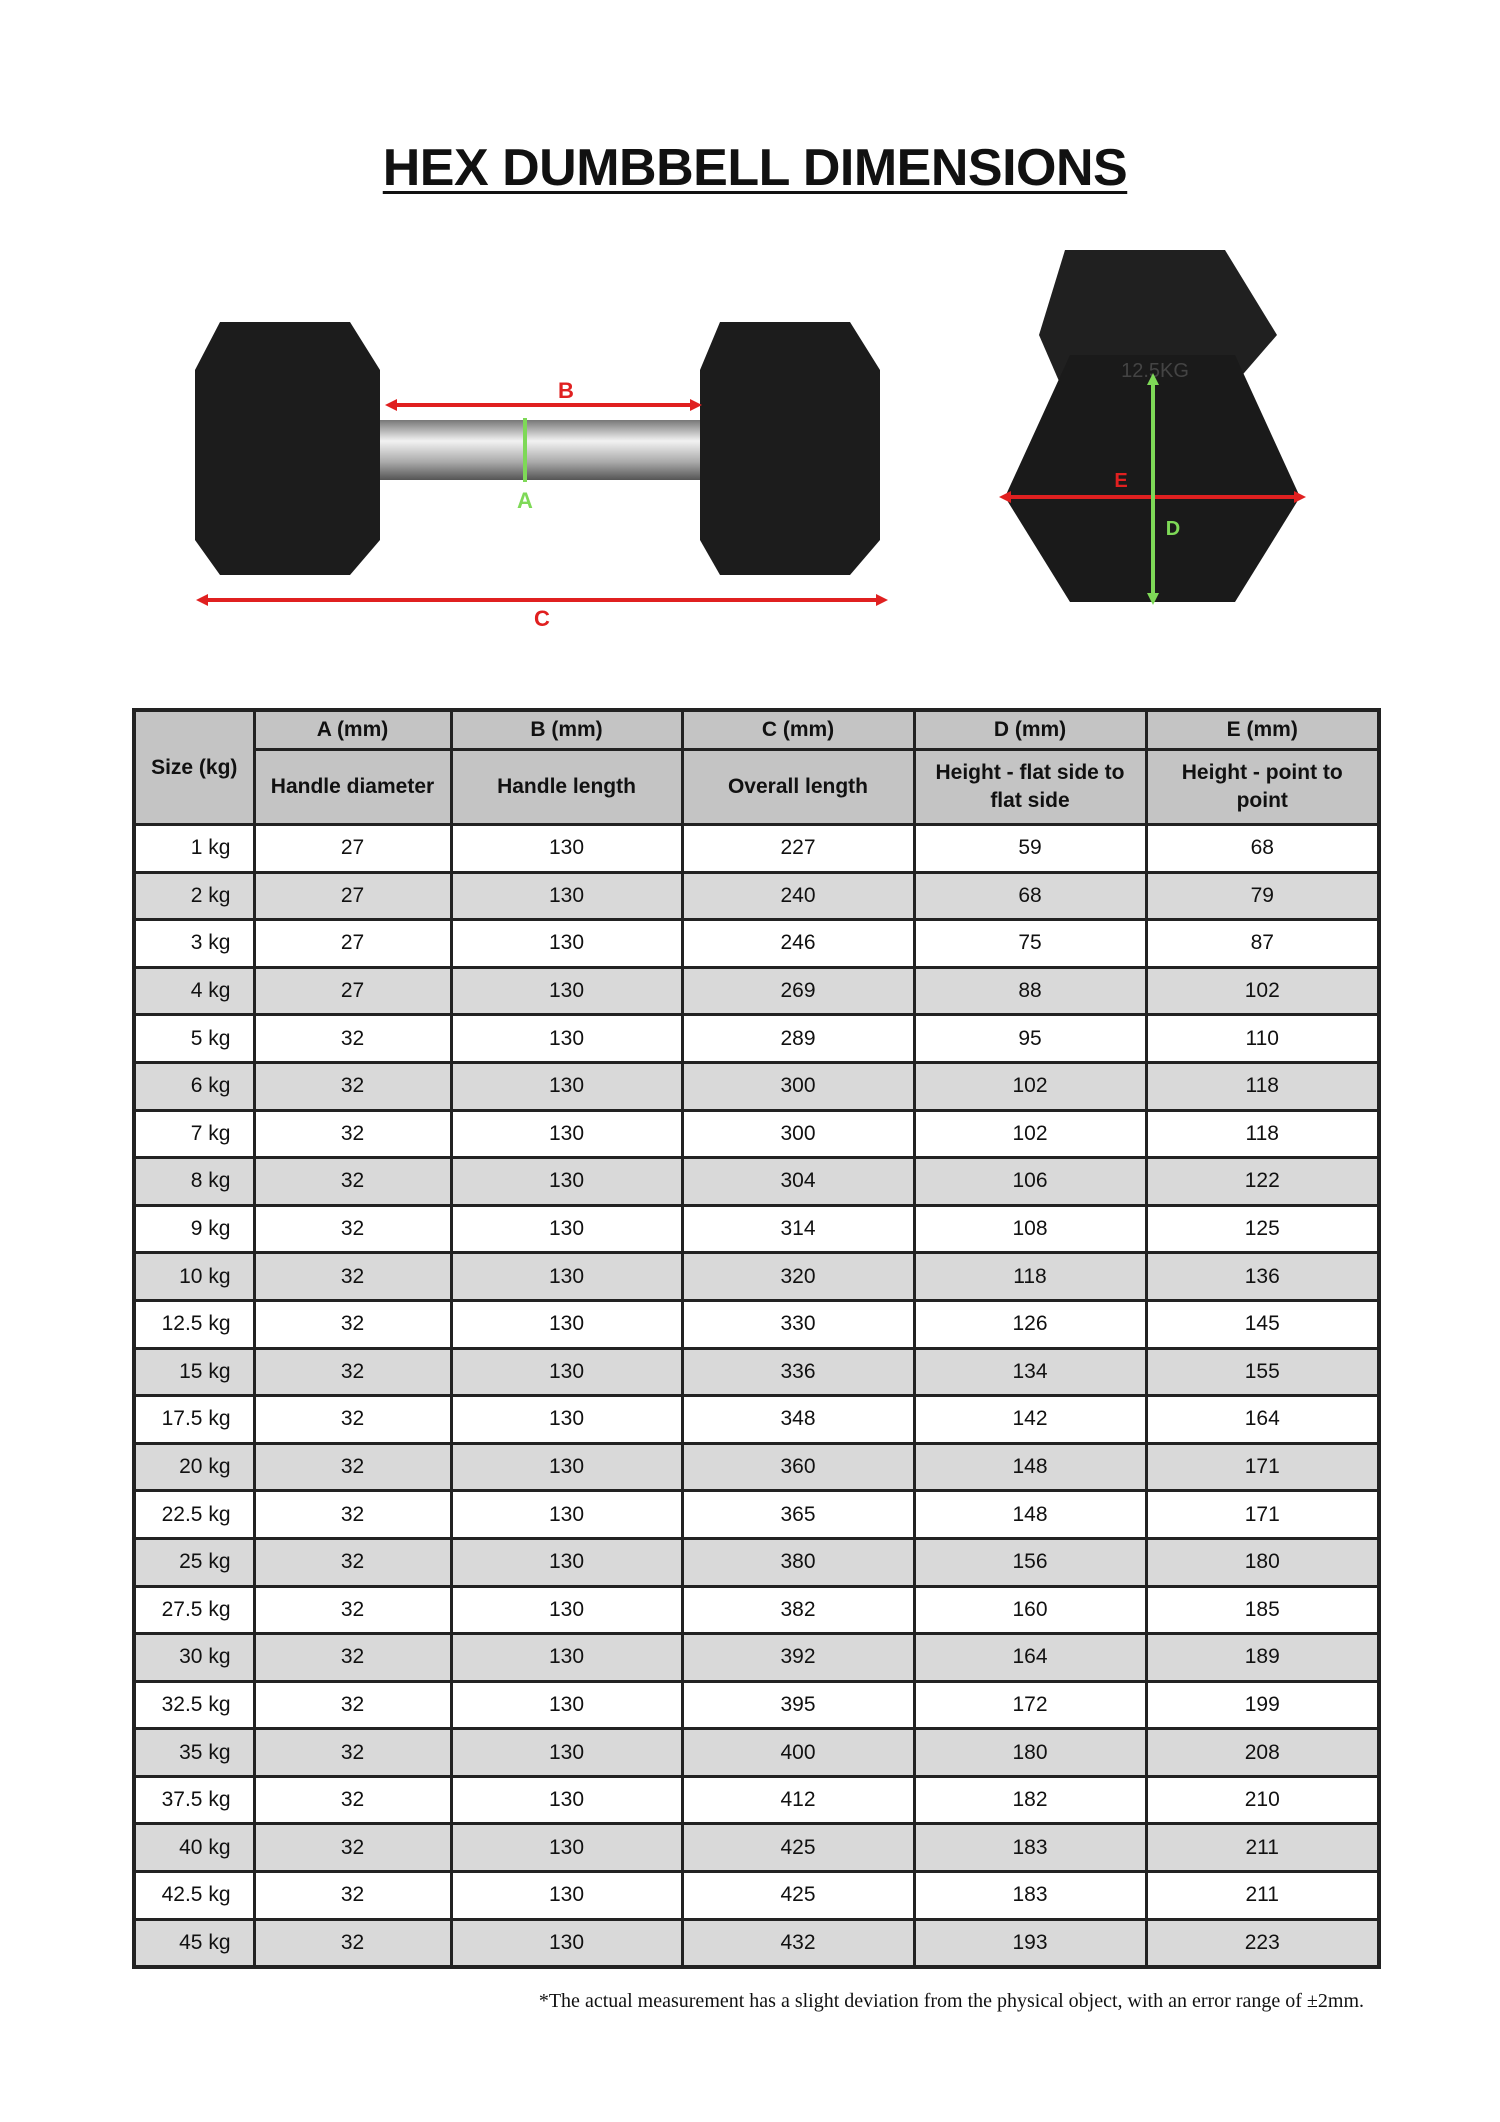 The image size is (1500, 2122). What do you see at coordinates (194, 1848) in the screenshot?
I see `cell-size: 40 kg` at bounding box center [194, 1848].